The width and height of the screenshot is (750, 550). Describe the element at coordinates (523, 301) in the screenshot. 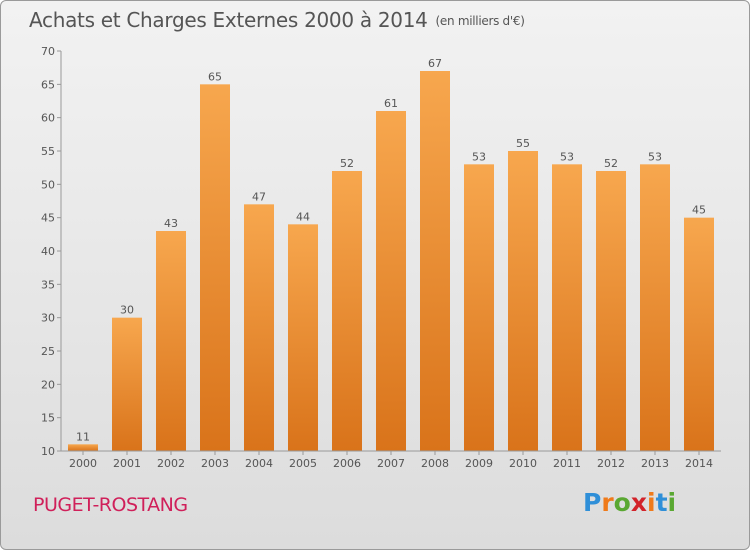

I see `bar-2010` at that location.